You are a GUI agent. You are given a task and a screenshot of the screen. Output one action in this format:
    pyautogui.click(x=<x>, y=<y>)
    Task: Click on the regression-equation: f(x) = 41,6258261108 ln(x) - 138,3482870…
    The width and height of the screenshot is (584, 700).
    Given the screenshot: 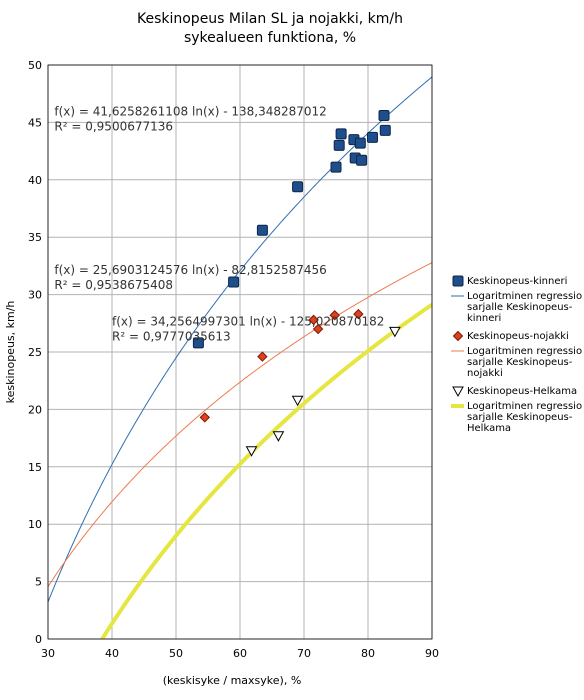 What is the action you would take?
    pyautogui.click(x=190, y=112)
    